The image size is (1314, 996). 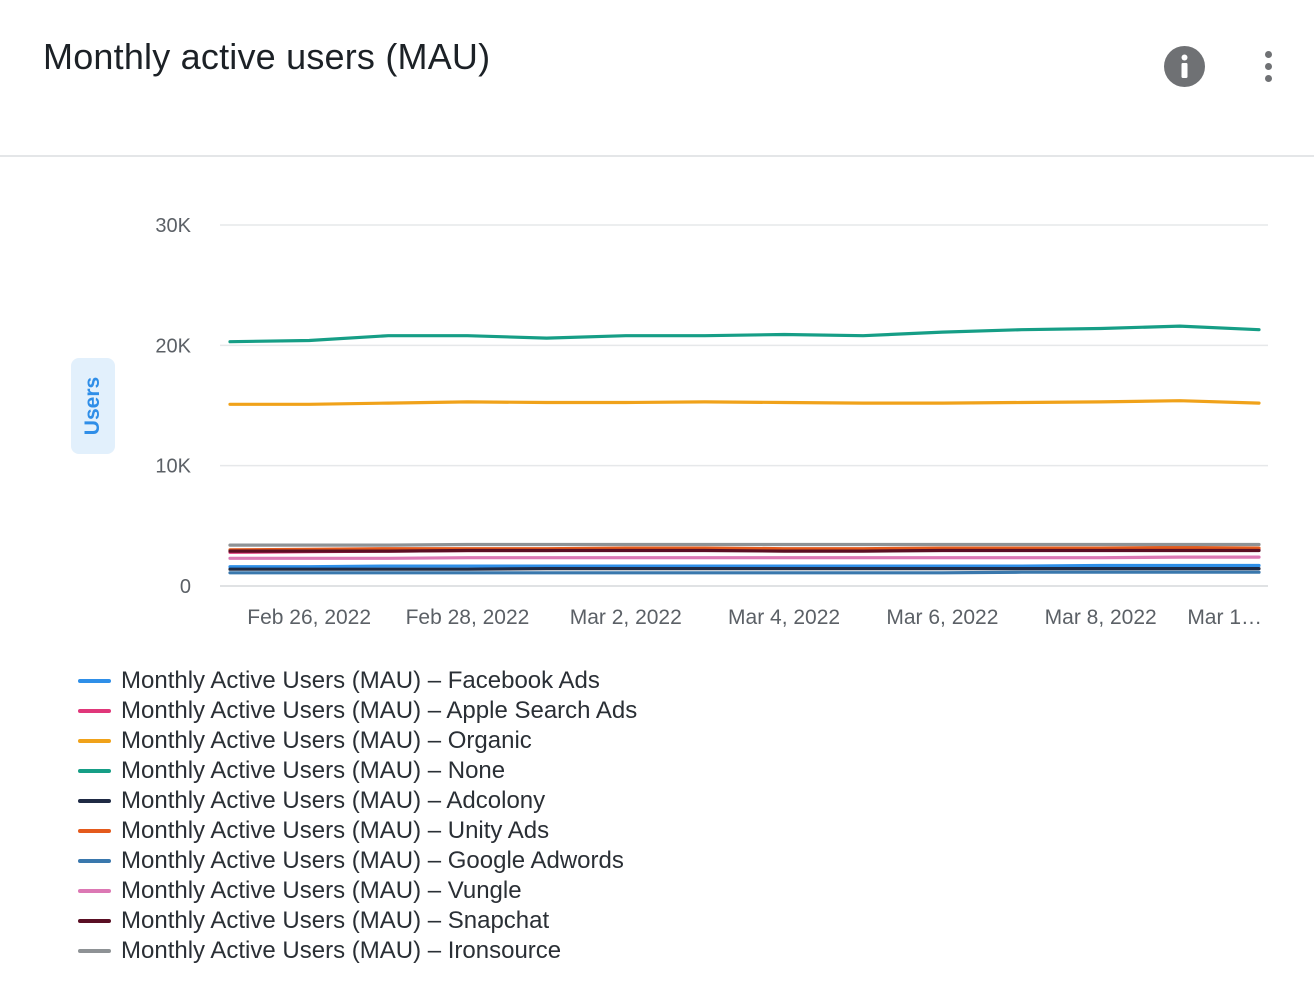 I want to click on y-tick-label: 20K, so click(x=173, y=346).